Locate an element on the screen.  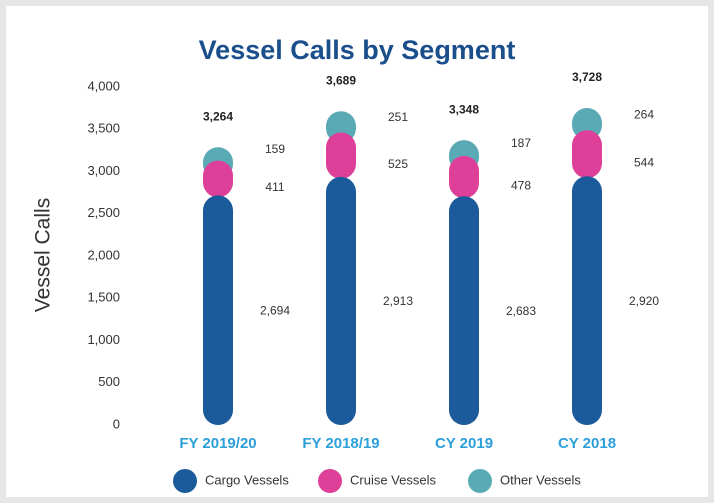
x-tick-label: FY 2018/19 is located at coordinates (340, 443).